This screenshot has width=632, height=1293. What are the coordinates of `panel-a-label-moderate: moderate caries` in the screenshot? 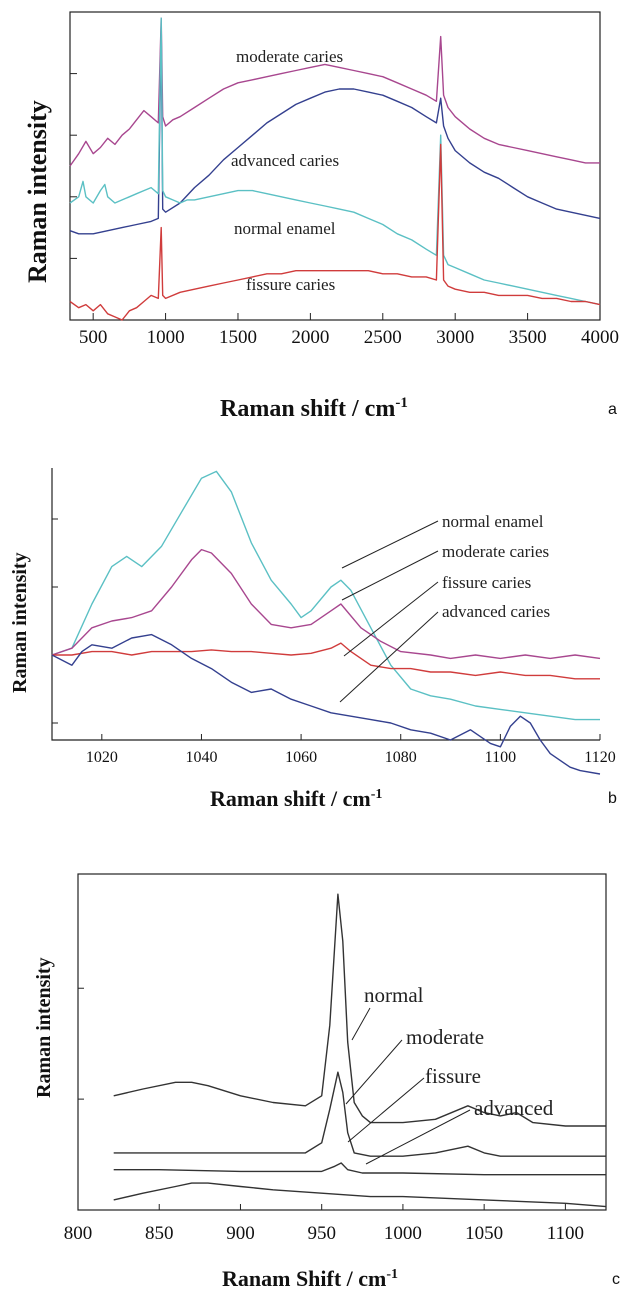 It's located at (289, 56).